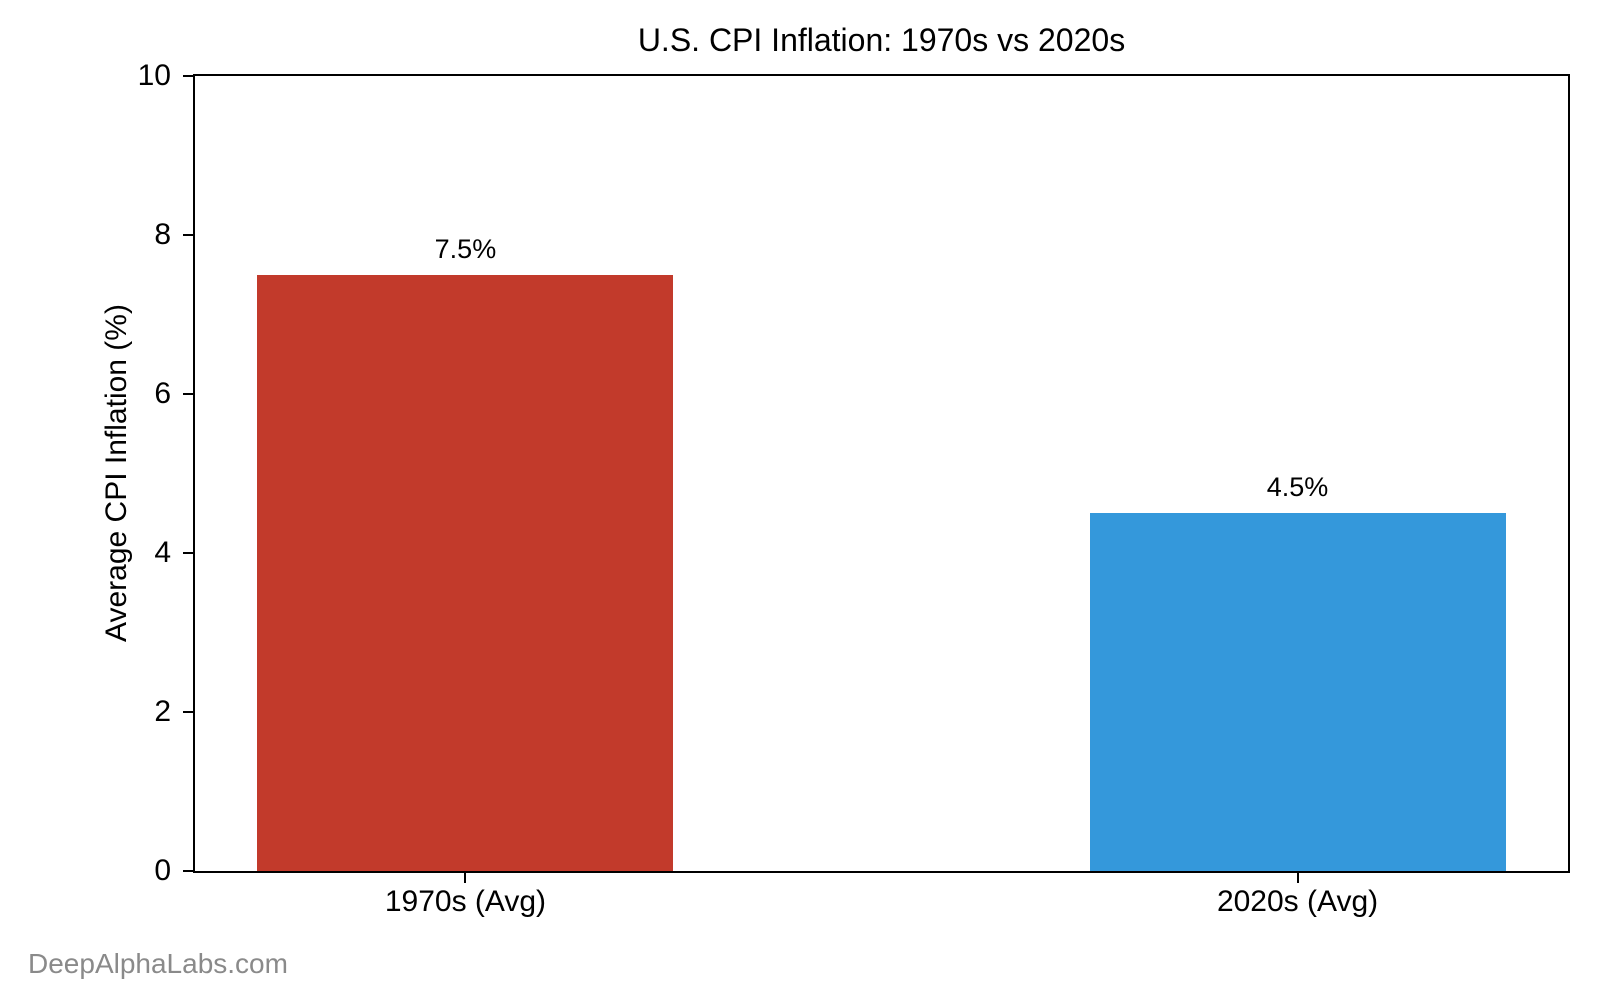 Image resolution: width=1600 pixels, height=1000 pixels. What do you see at coordinates (1297, 487) in the screenshot?
I see `bar-value-label-2020s: 4.5%` at bounding box center [1297, 487].